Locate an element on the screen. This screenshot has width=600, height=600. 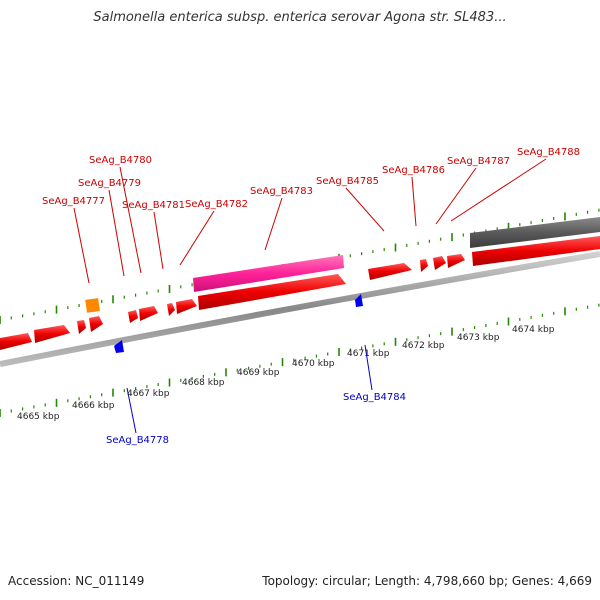
ruler-label: 4667 kbp is located at coordinates (148, 394).